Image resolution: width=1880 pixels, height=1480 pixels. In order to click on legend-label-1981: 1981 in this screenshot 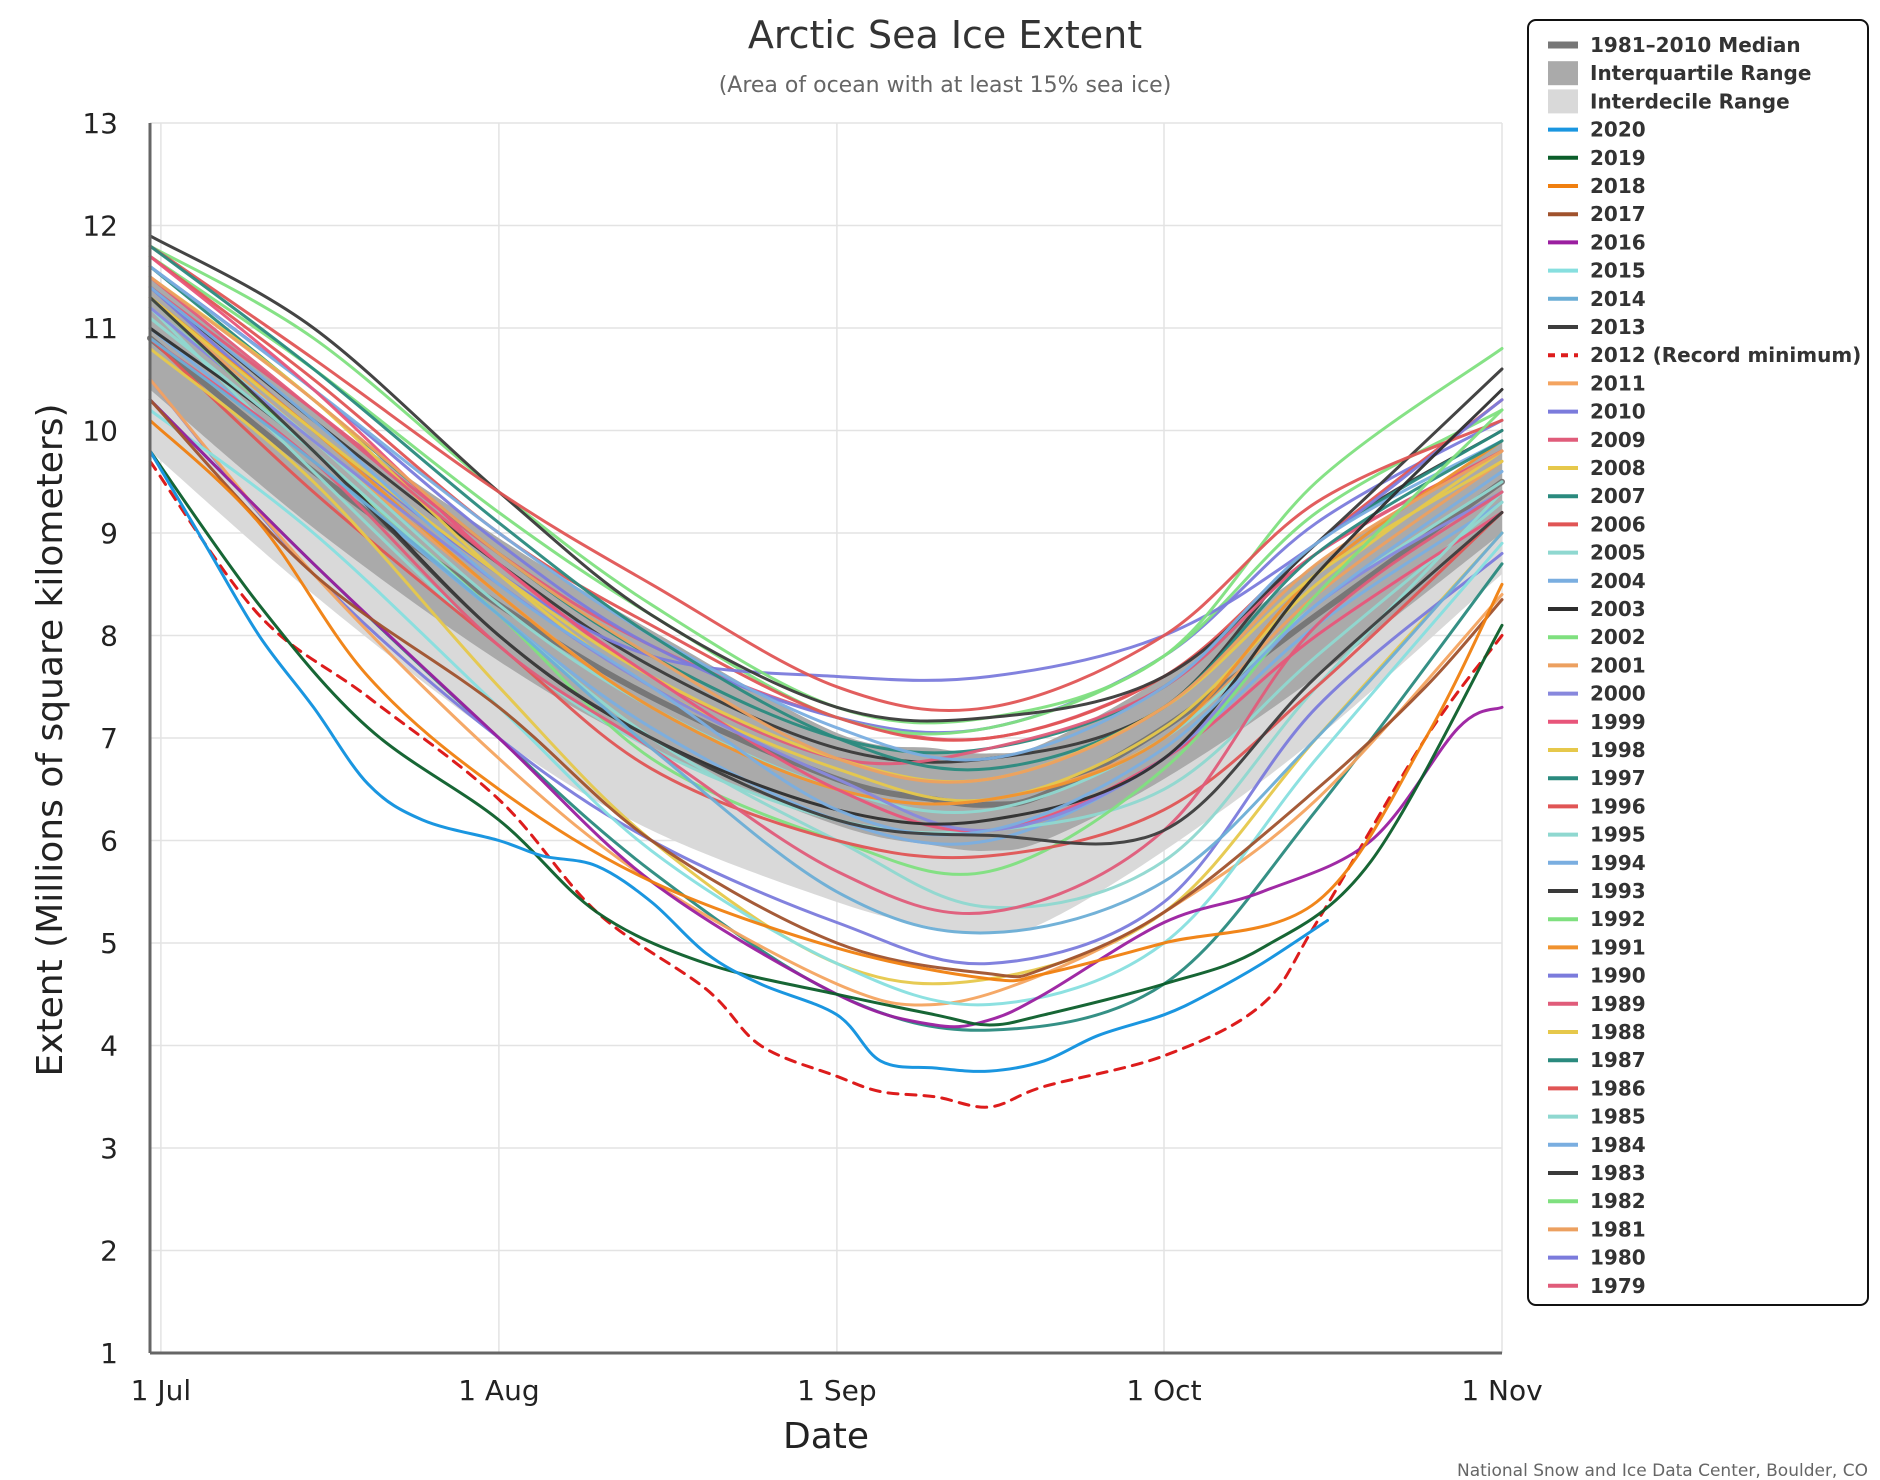, I will do `click(1618, 1229)`.